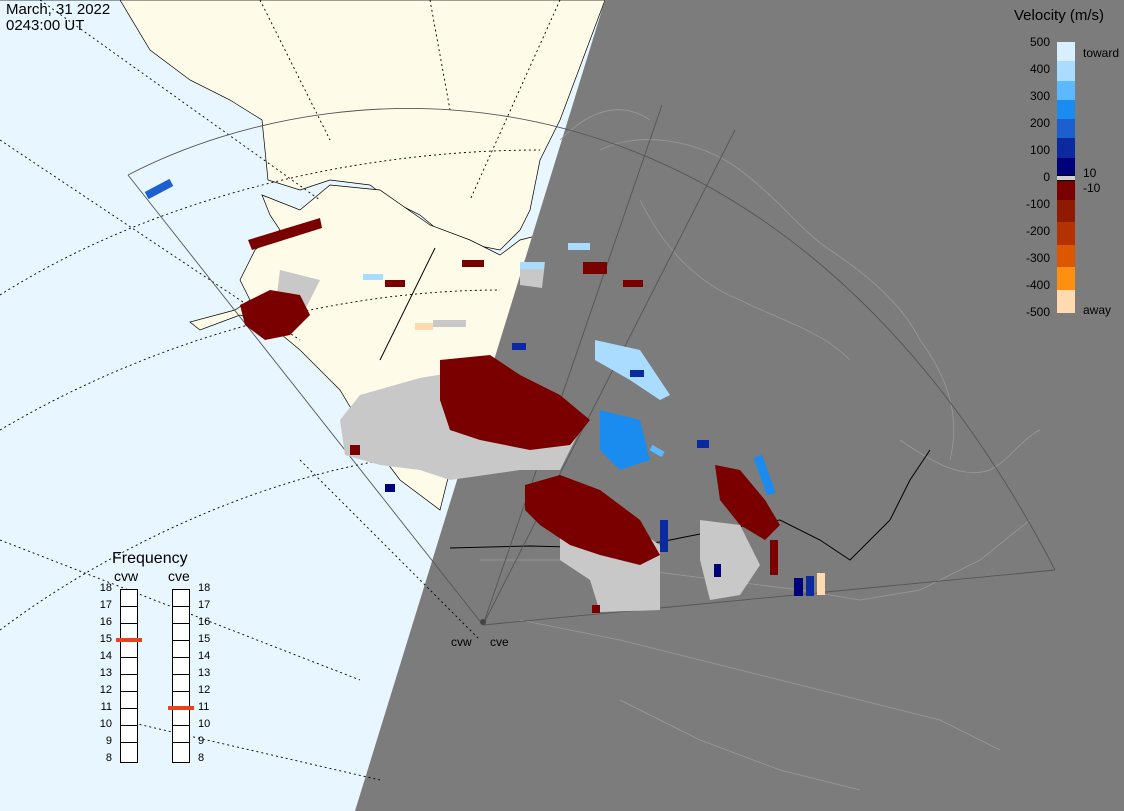 This screenshot has height=811, width=1124. I want to click on date-label: March, 31 2022, so click(58, 9).